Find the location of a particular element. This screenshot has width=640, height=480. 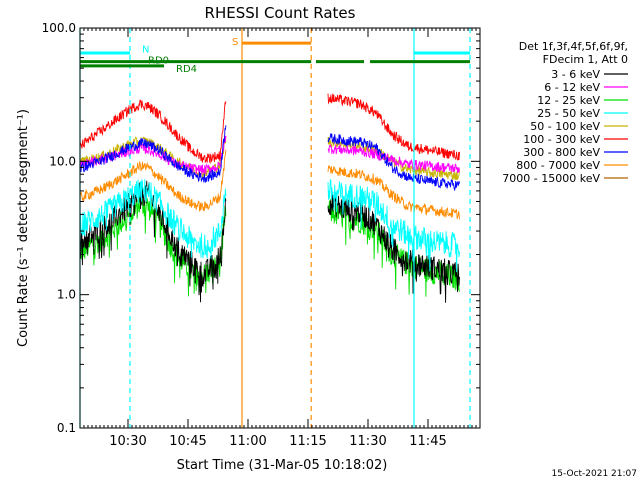

y-tick-label: 0.1 is located at coordinates (66, 428).